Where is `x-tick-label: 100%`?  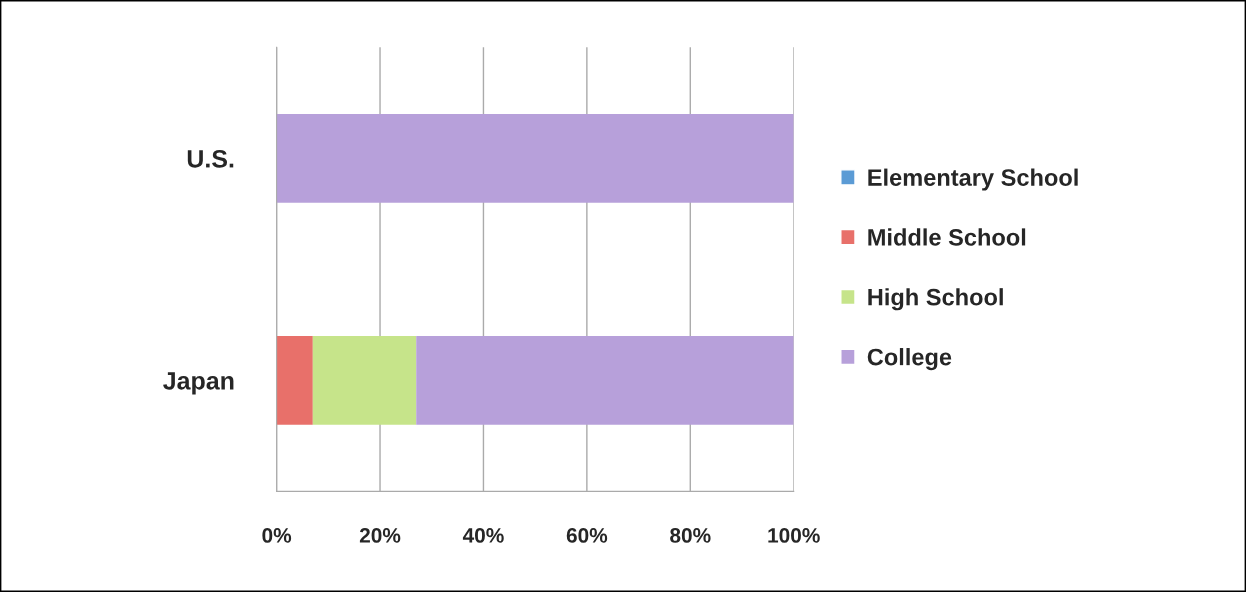
x-tick-label: 100% is located at coordinates (794, 535).